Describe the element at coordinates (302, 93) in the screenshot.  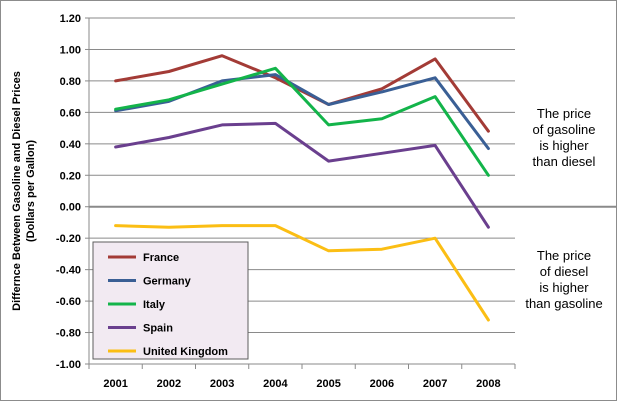
I see `series-line-france` at that location.